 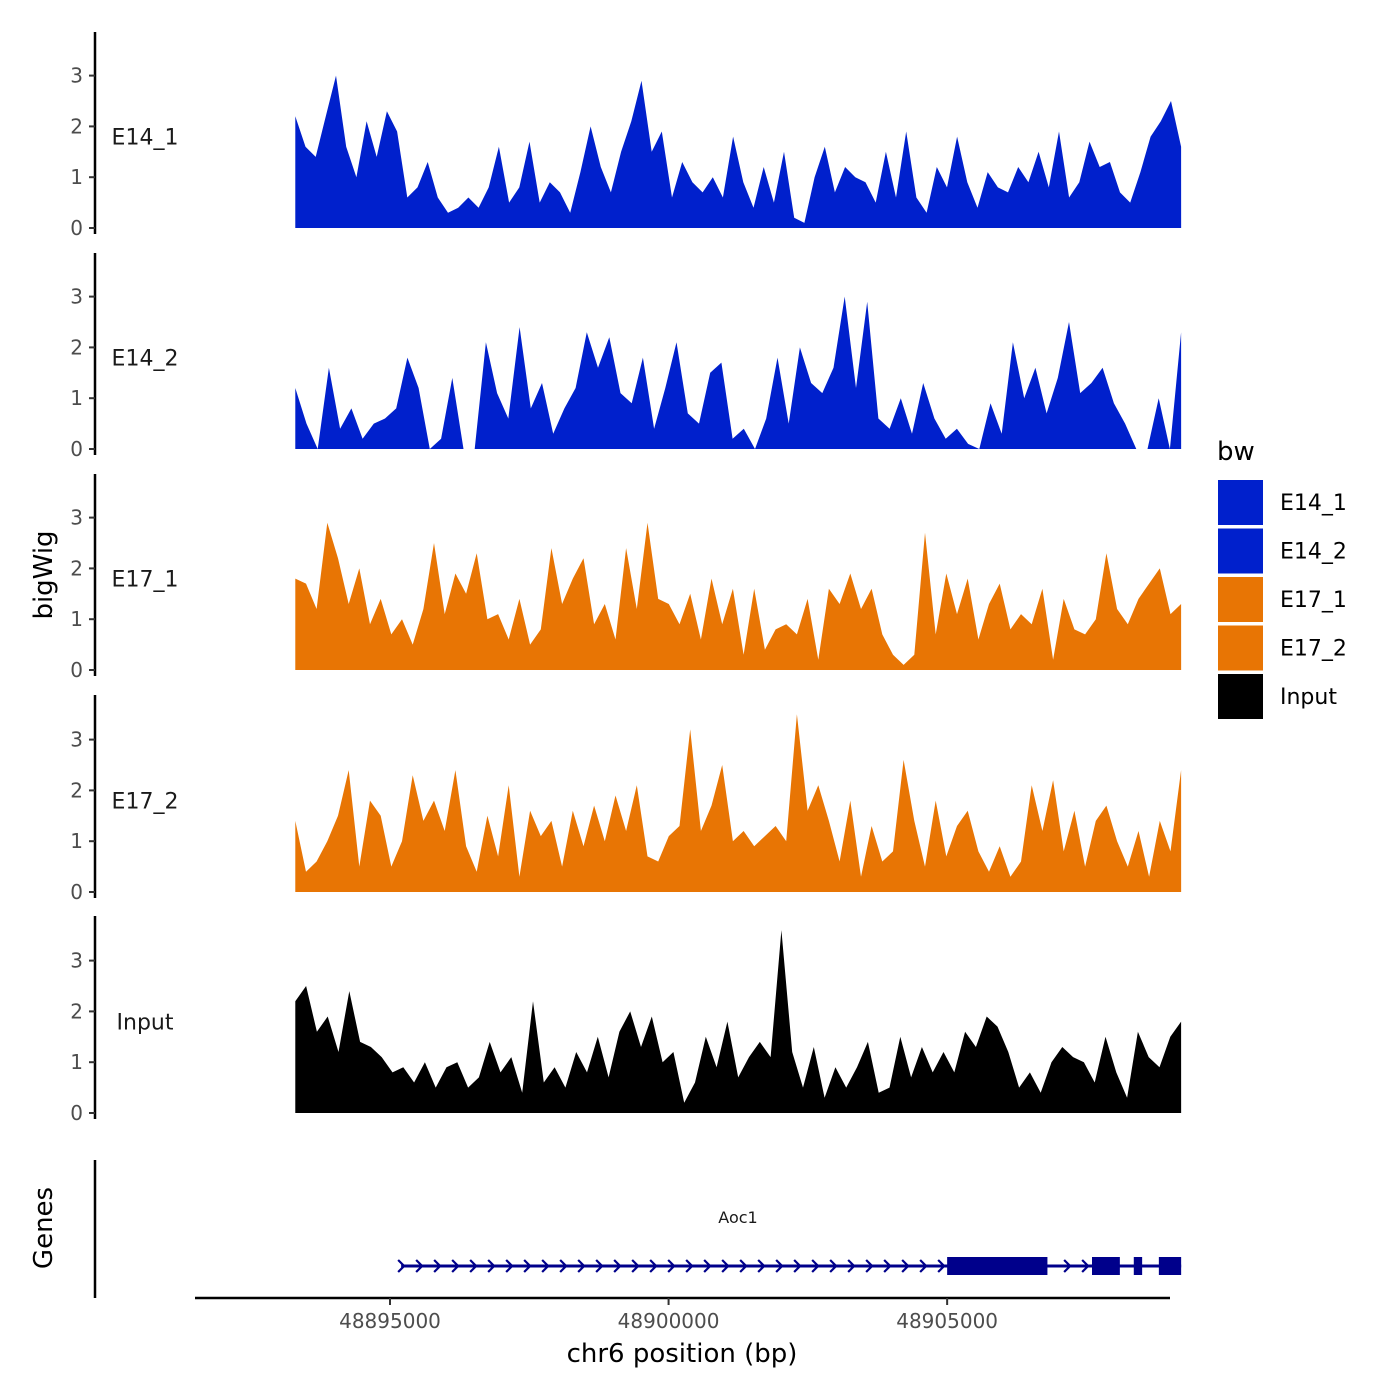 I want to click on track-e17_1: 0 1 2 3 E17_1, so click(x=626, y=578).